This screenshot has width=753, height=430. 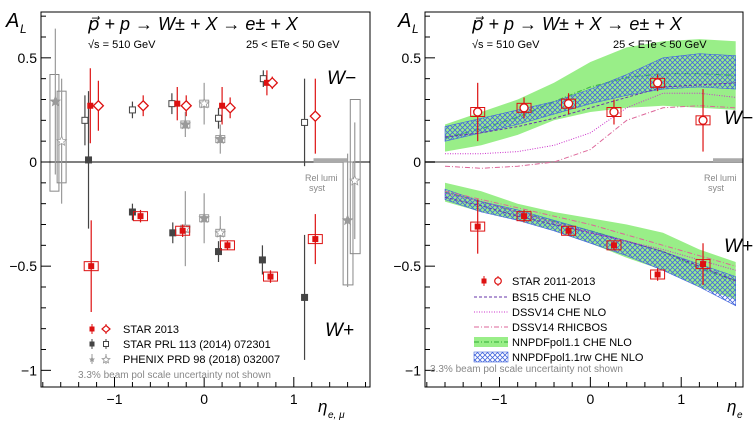 I want to click on left-x-axis-symbol: η, so click(x=322, y=406).